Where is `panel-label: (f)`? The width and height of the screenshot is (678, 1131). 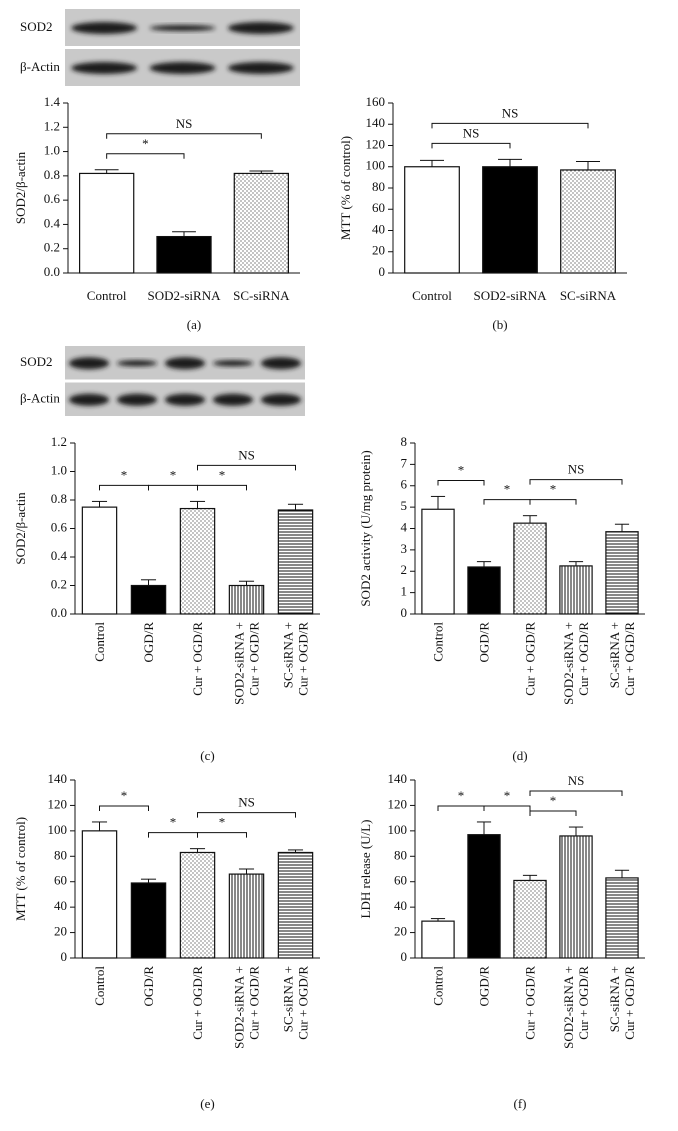 panel-label: (f) is located at coordinates (520, 1103).